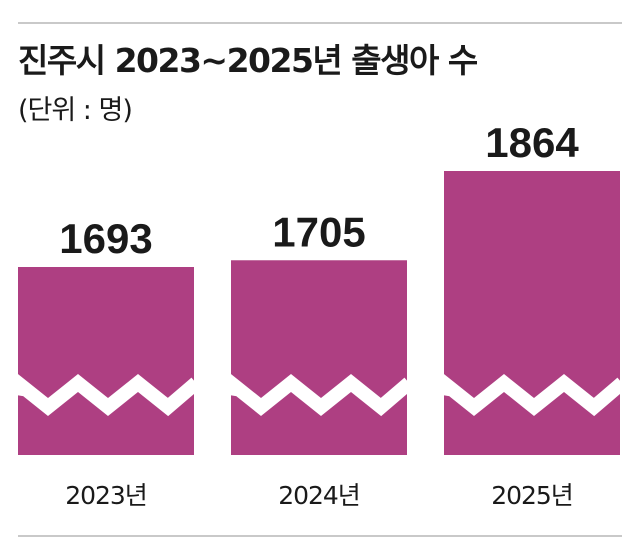 This screenshot has height=548, width=640. Describe the element at coordinates (532, 142) in the screenshot. I see `data-label: 1864` at that location.